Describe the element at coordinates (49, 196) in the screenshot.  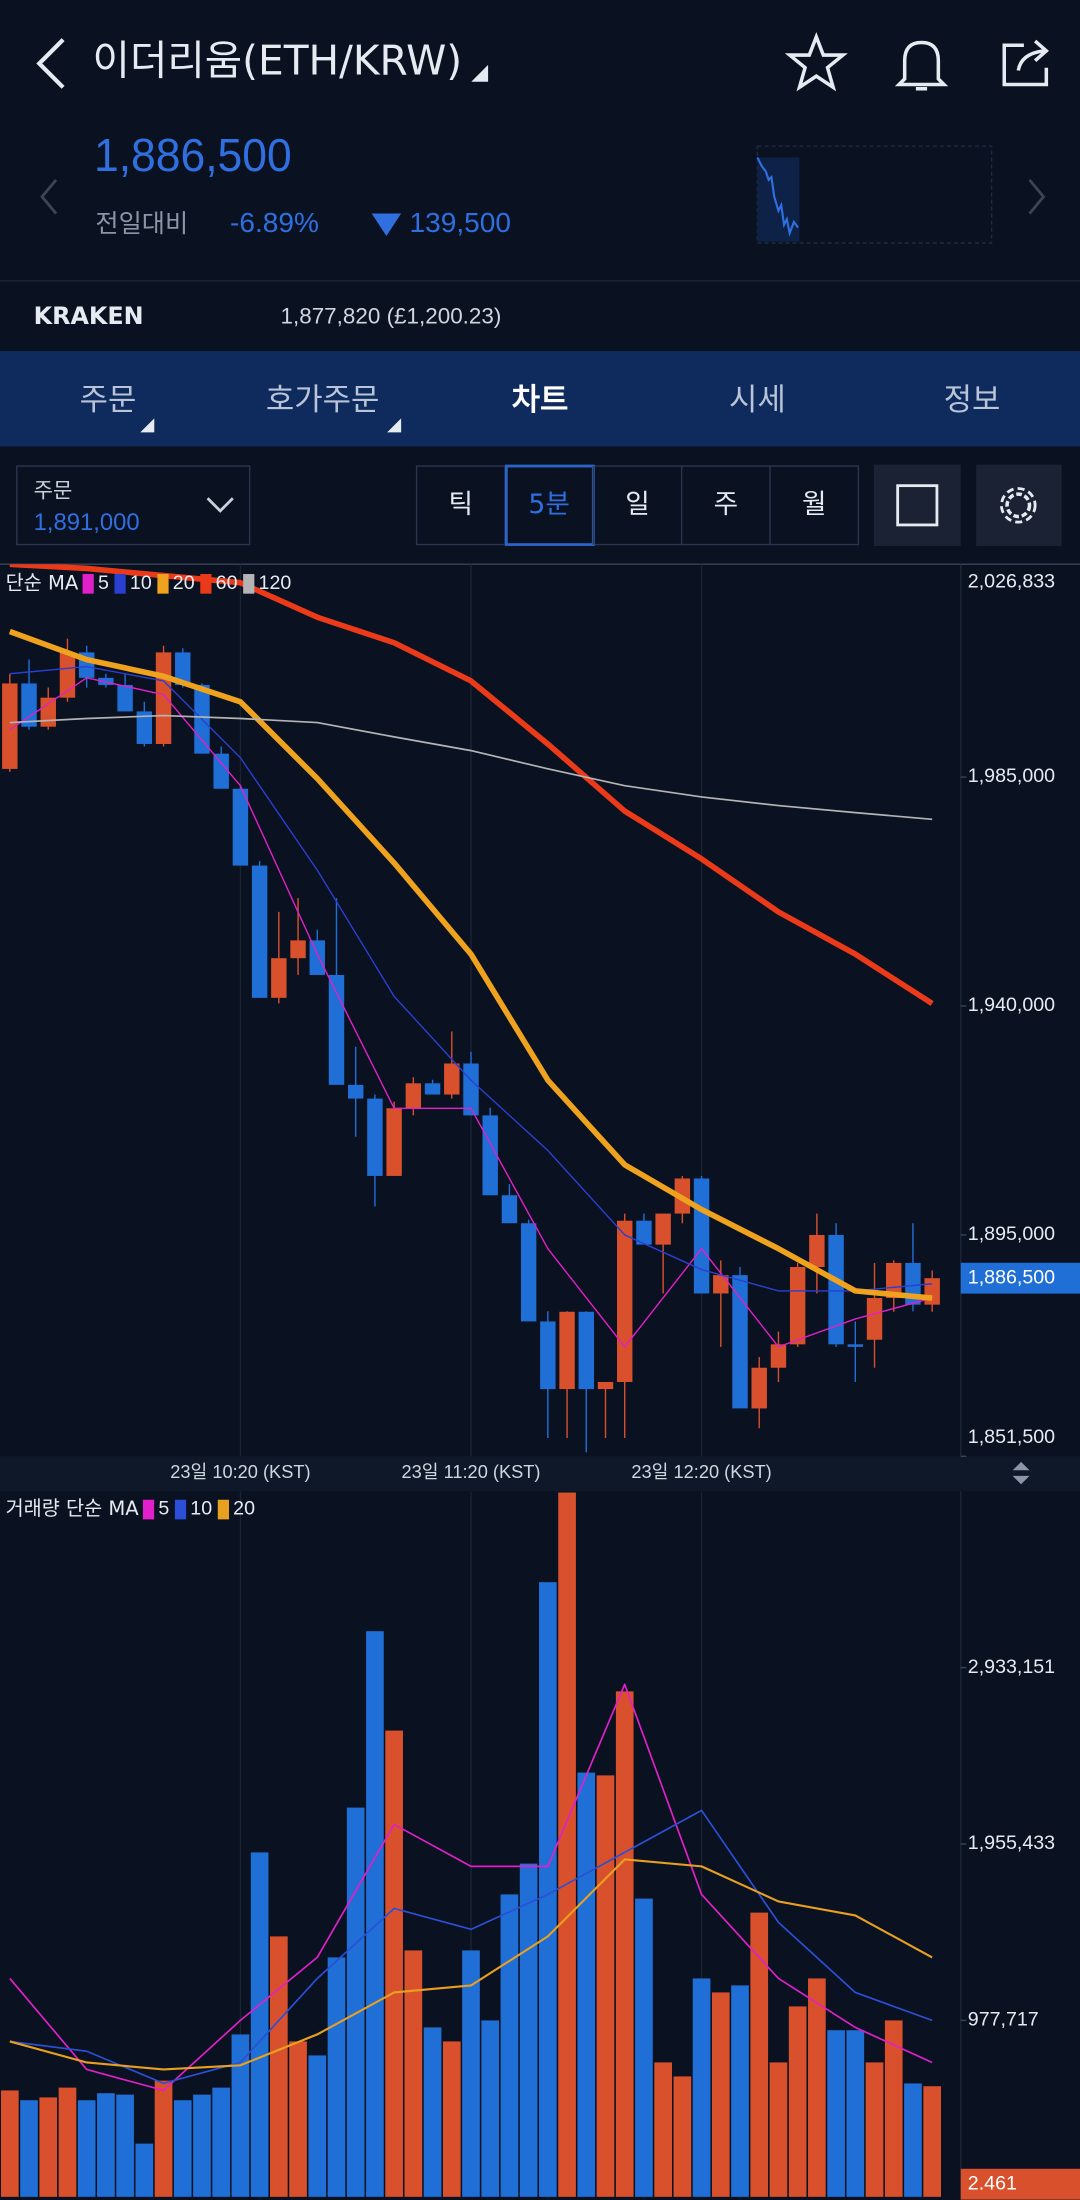
I see `prev-button` at that location.